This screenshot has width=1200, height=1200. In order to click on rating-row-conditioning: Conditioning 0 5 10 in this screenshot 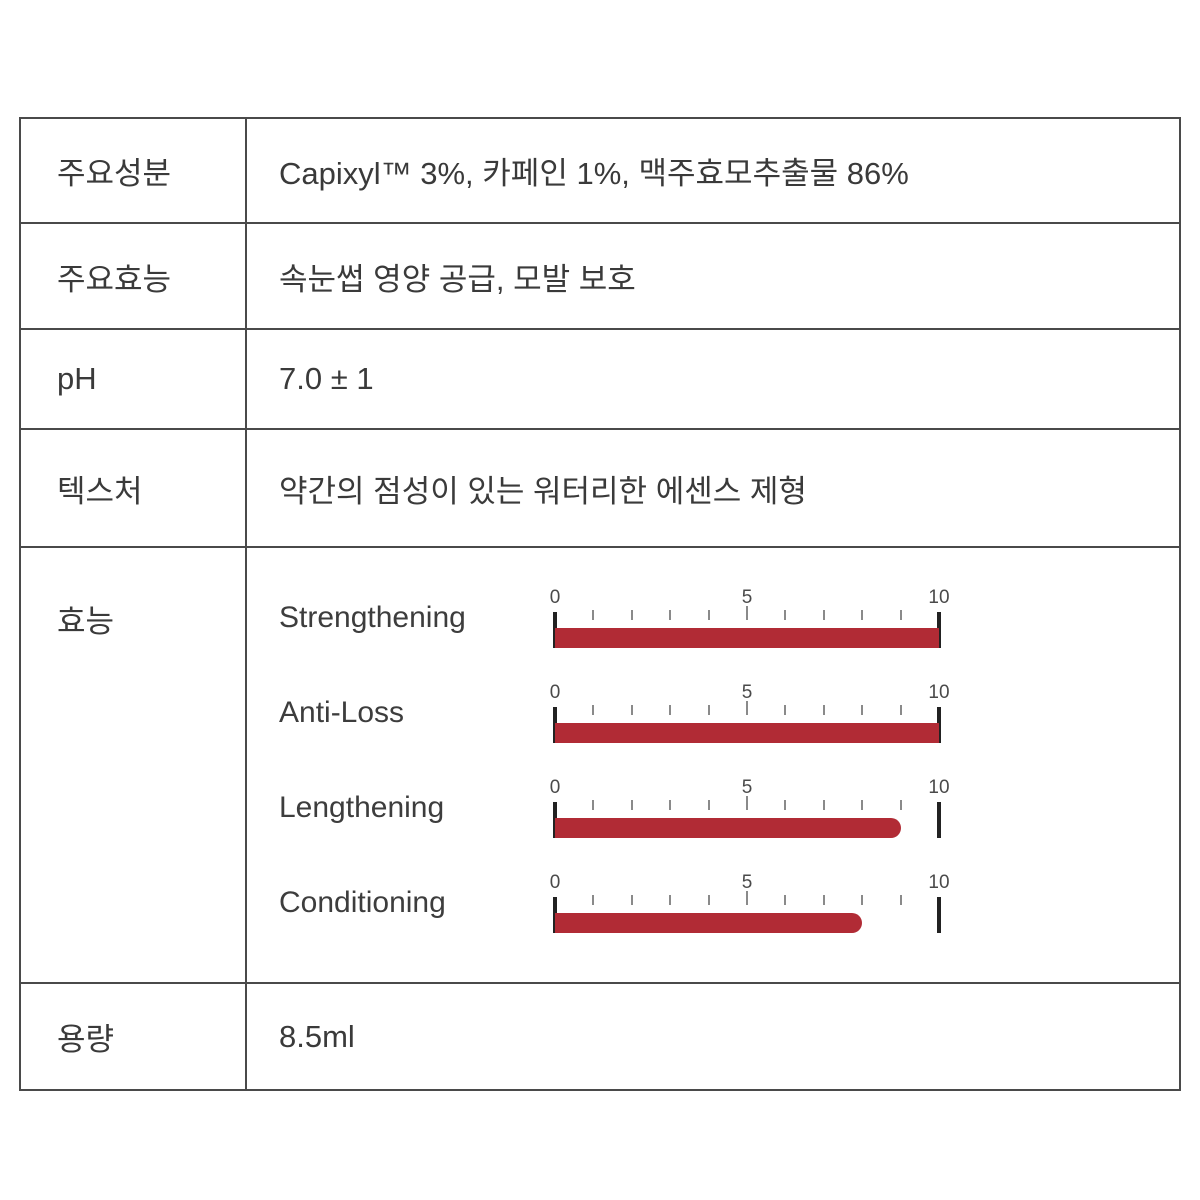, I will do `click(729, 903)`.